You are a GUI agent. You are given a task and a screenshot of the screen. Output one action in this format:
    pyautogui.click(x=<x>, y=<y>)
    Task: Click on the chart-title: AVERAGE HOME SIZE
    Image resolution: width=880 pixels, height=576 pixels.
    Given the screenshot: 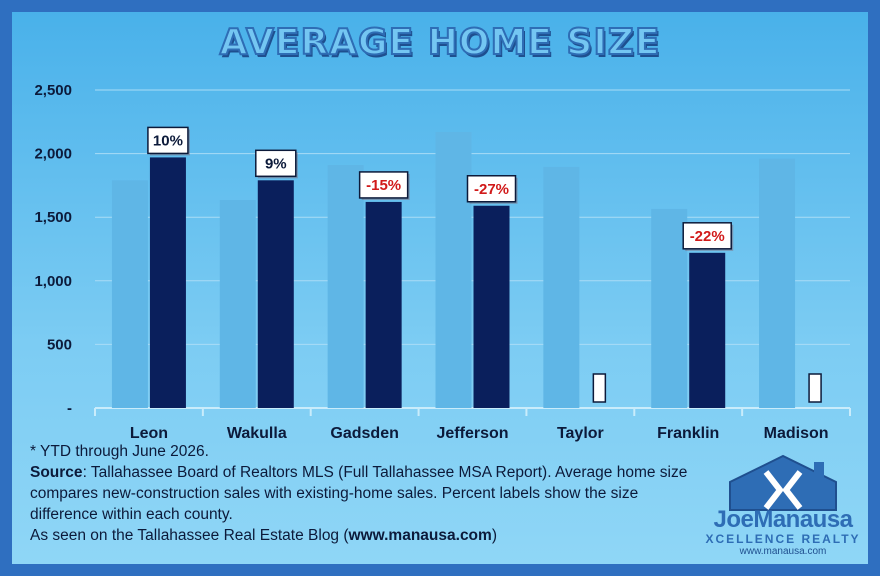 What is the action you would take?
    pyautogui.click(x=440, y=42)
    